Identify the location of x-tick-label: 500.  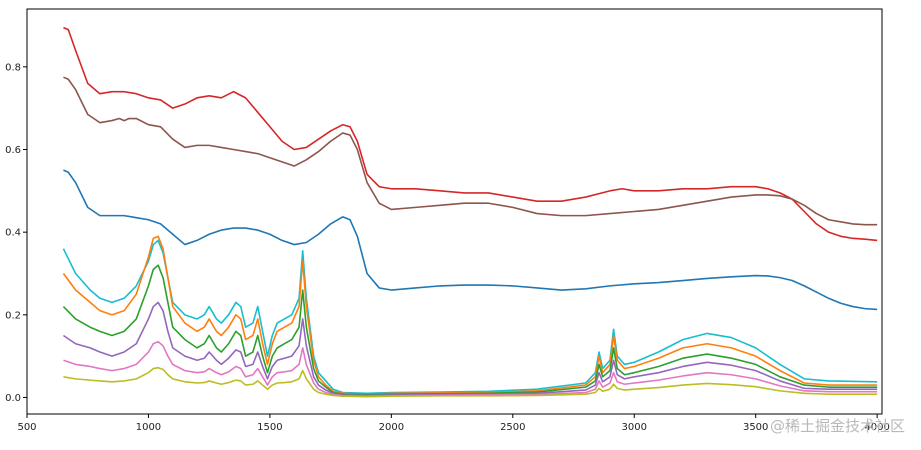
(26, 427).